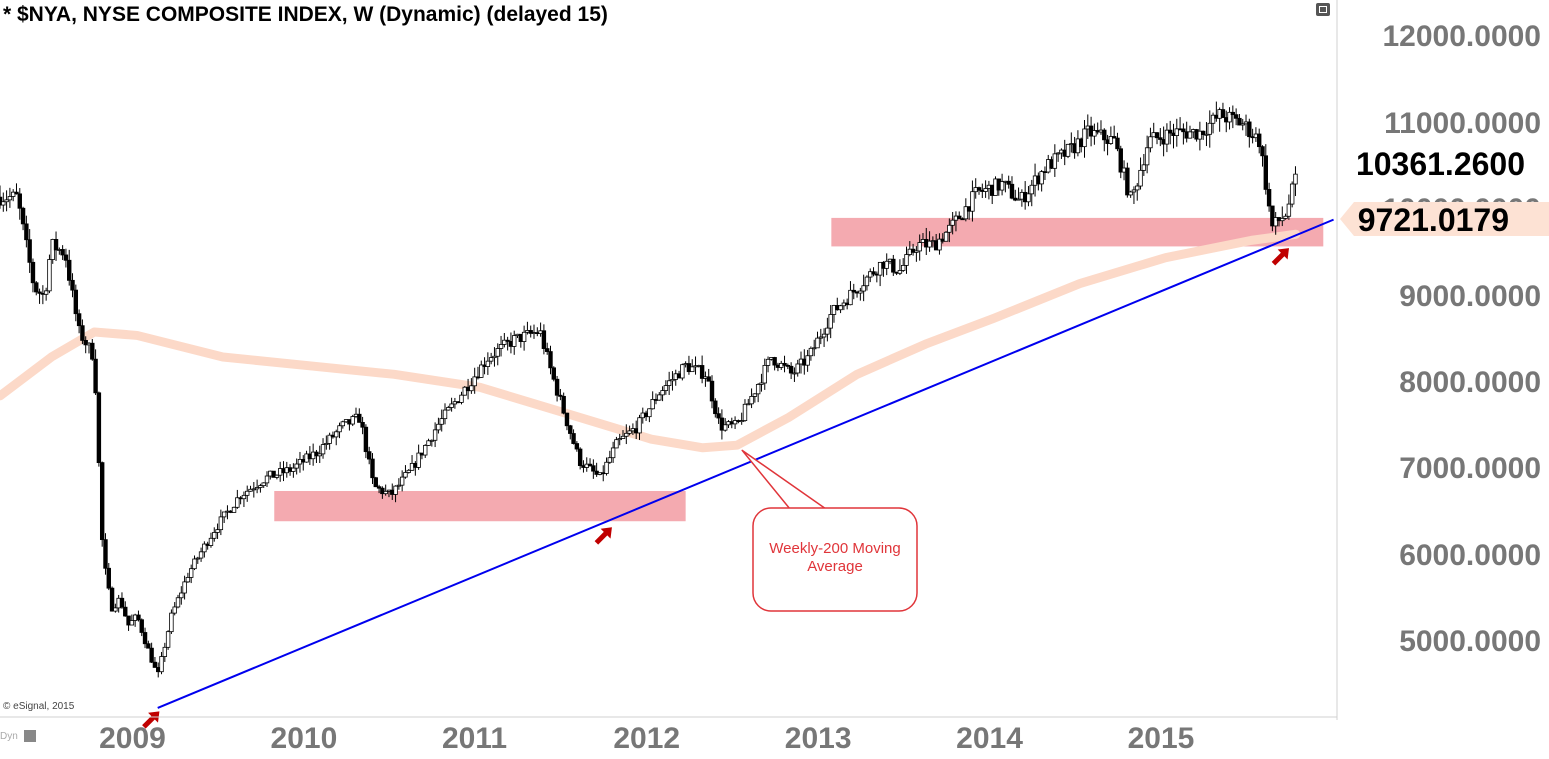 The width and height of the screenshot is (1549, 759). What do you see at coordinates (1470, 296) in the screenshot?
I see `y-tick-label: 9000.0000` at bounding box center [1470, 296].